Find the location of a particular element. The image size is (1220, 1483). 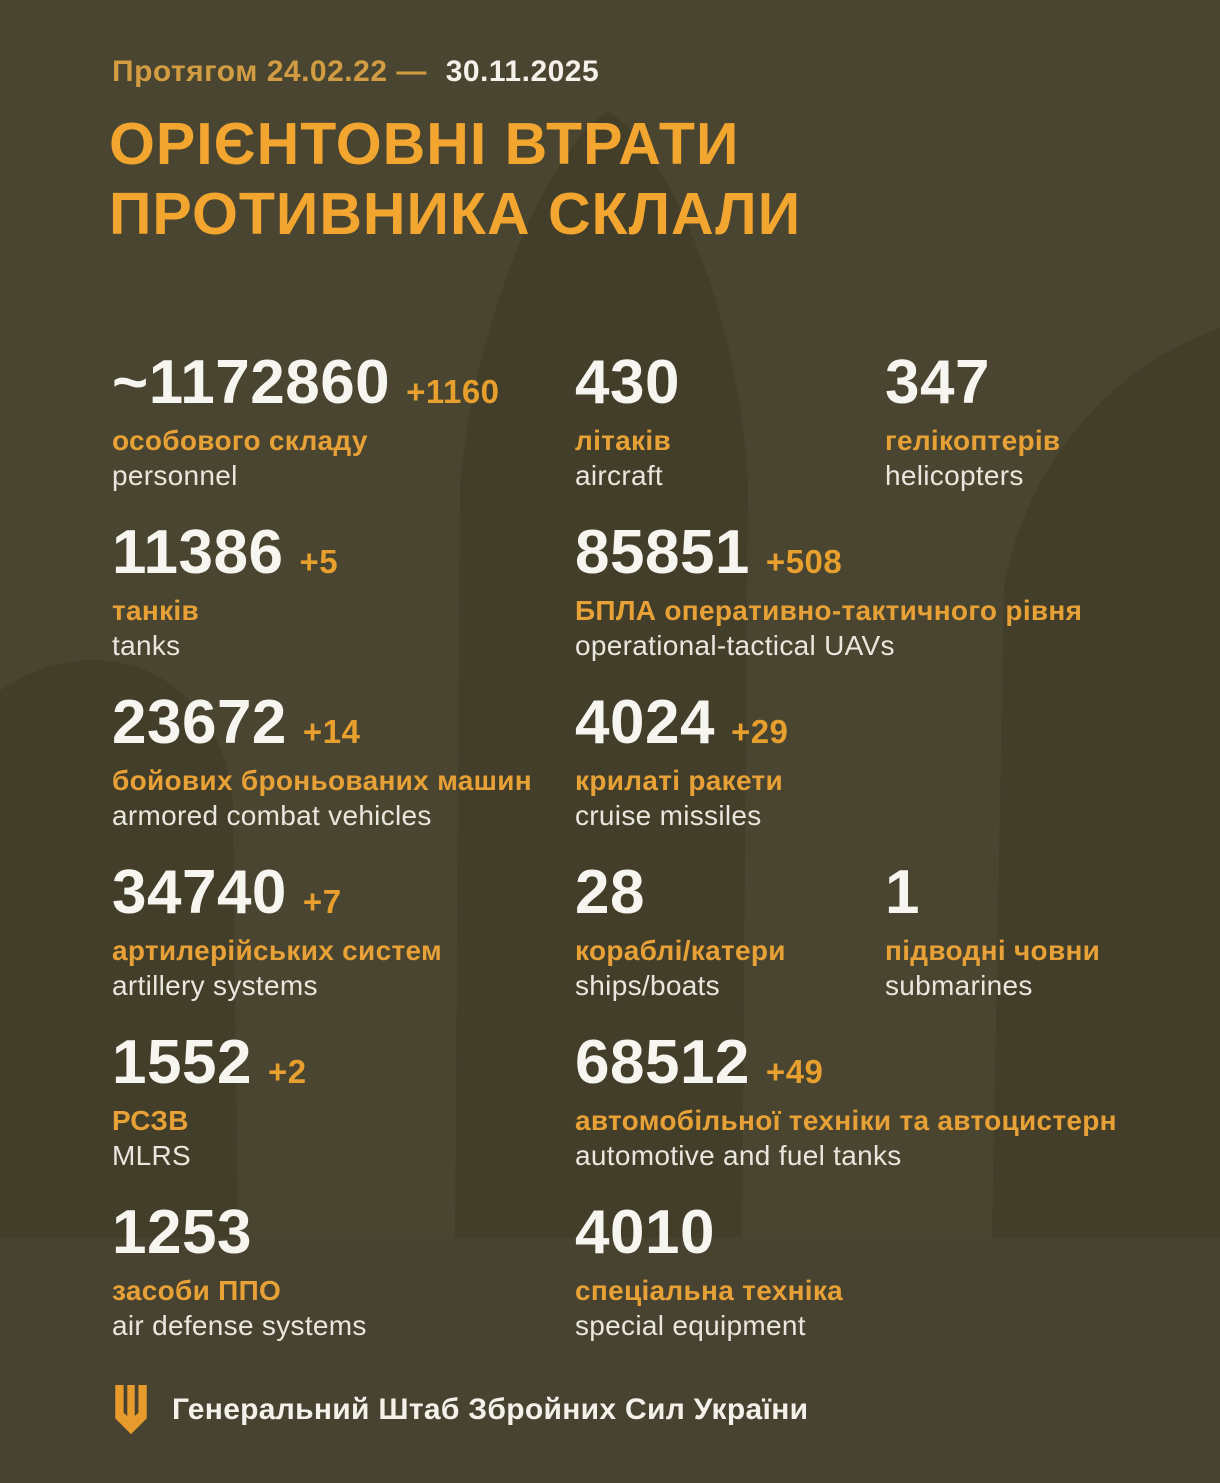

stat-label-ua: гелікоптерів is located at coordinates (973, 440).